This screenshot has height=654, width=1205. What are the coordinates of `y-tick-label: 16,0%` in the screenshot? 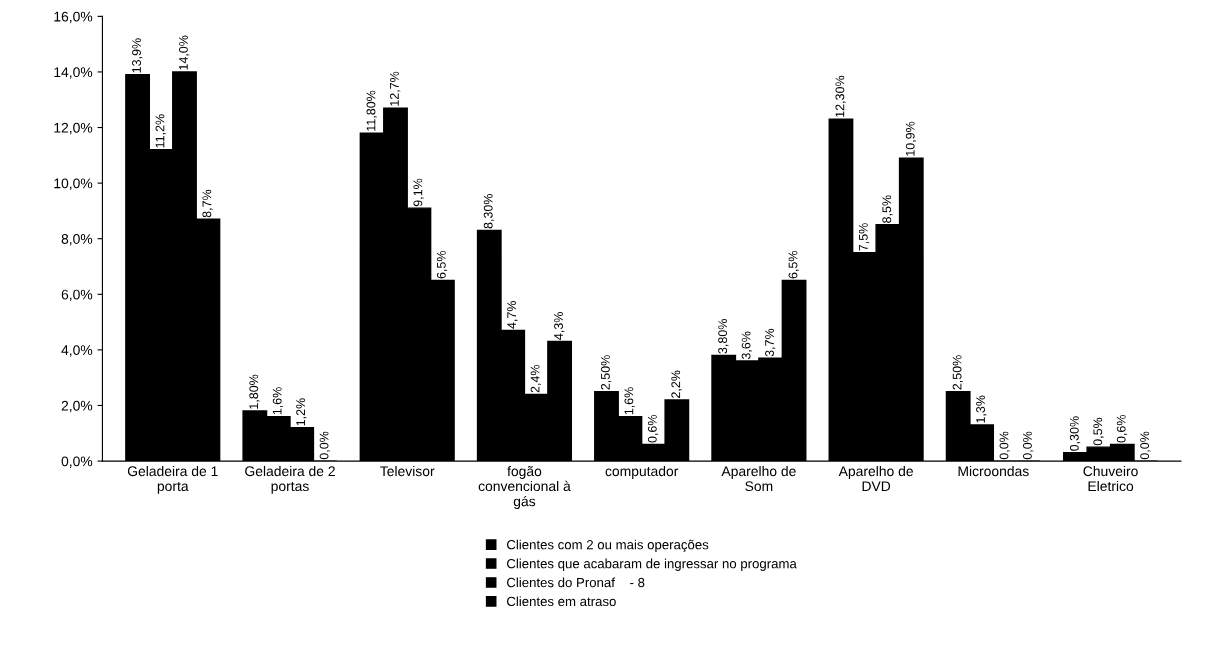 It's located at (73, 17).